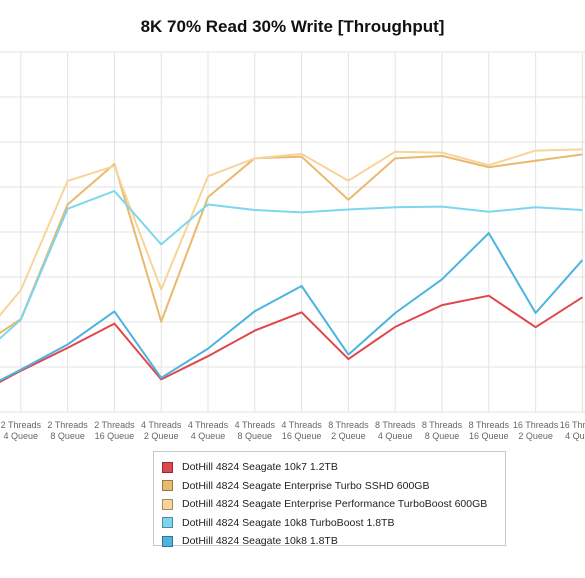 This screenshot has height=578, width=585. I want to click on x-tick-label: 4 Threads 2 Queue, so click(161, 430).